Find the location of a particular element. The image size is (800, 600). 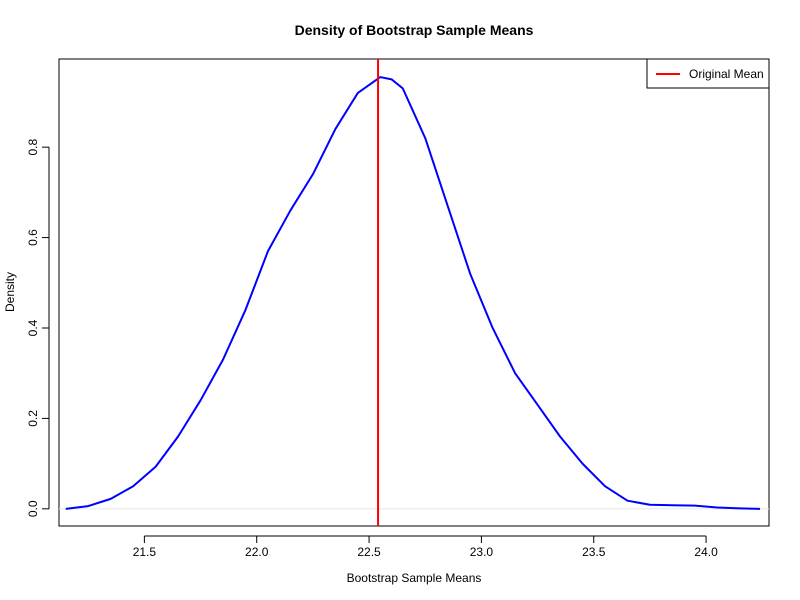

y-tick-label: 0.6 is located at coordinates (33, 237).